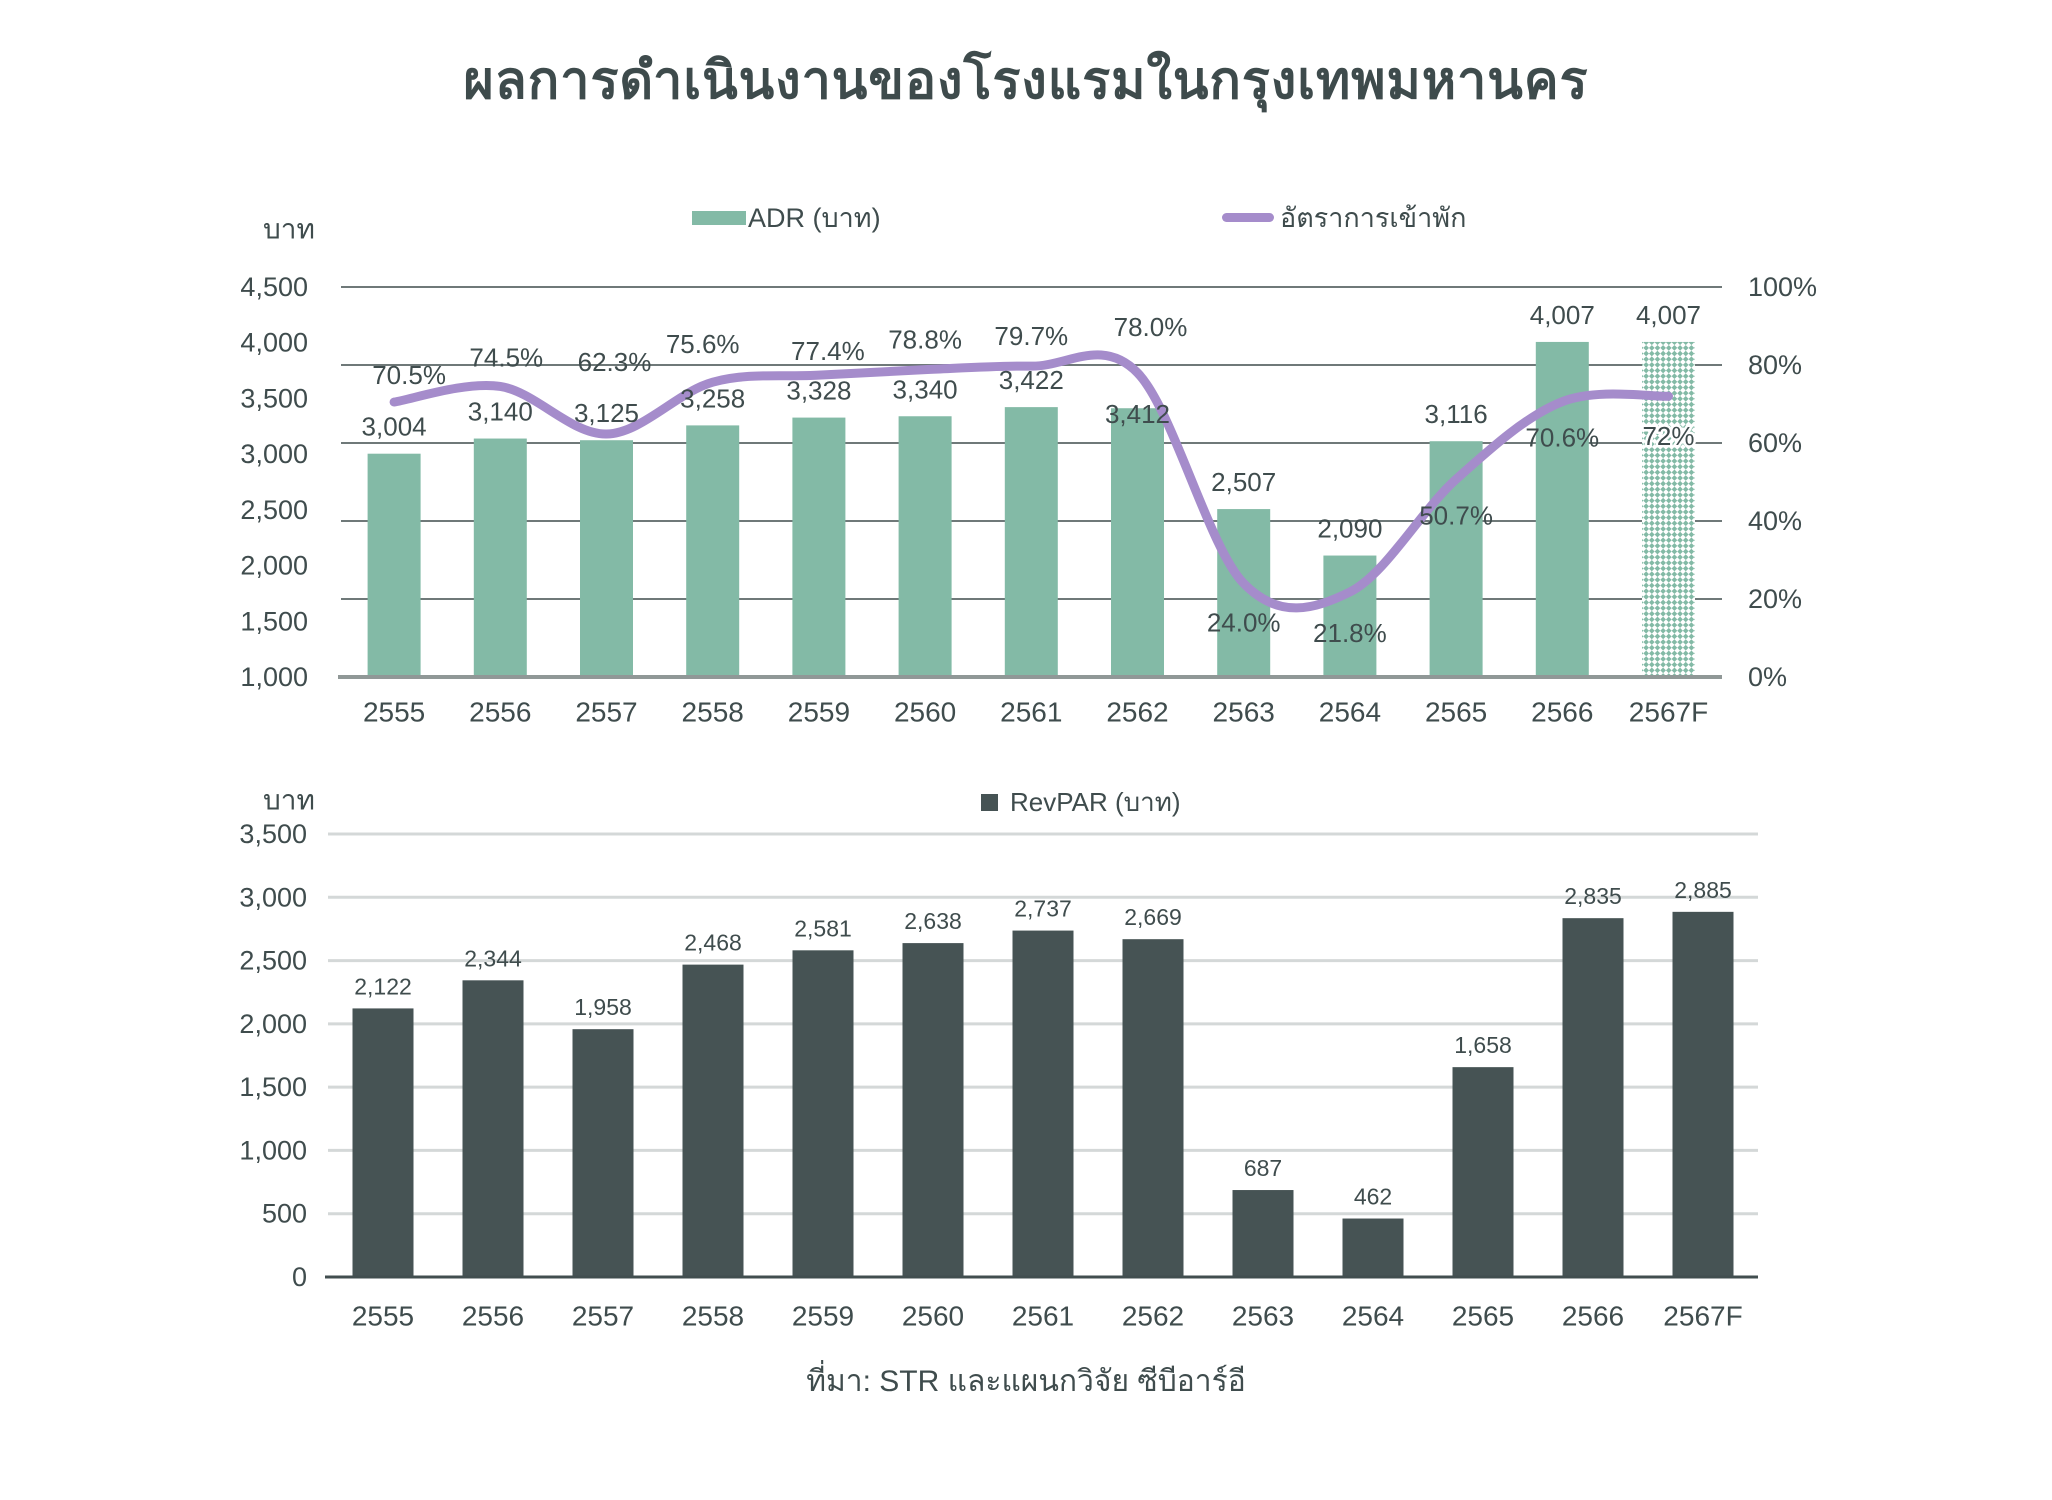 The image size is (2052, 1500). I want to click on revpar-value-label: 2,669, so click(1153, 917).